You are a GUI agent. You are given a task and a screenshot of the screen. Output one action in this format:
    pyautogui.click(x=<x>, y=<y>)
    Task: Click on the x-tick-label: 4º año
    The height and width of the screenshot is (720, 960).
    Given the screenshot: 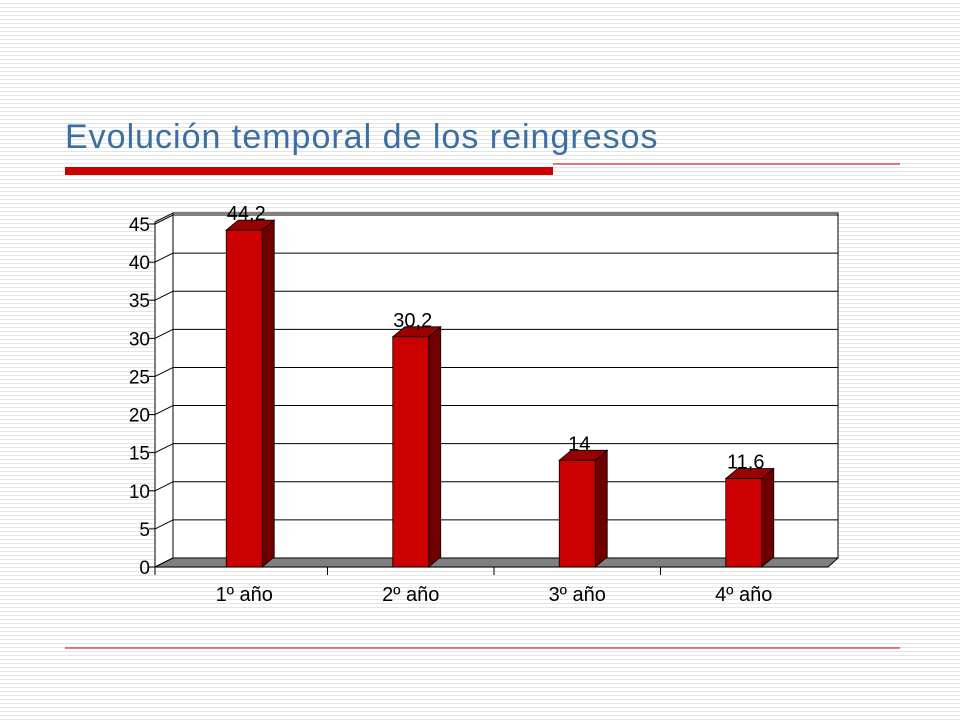 What is the action you would take?
    pyautogui.click(x=743, y=595)
    